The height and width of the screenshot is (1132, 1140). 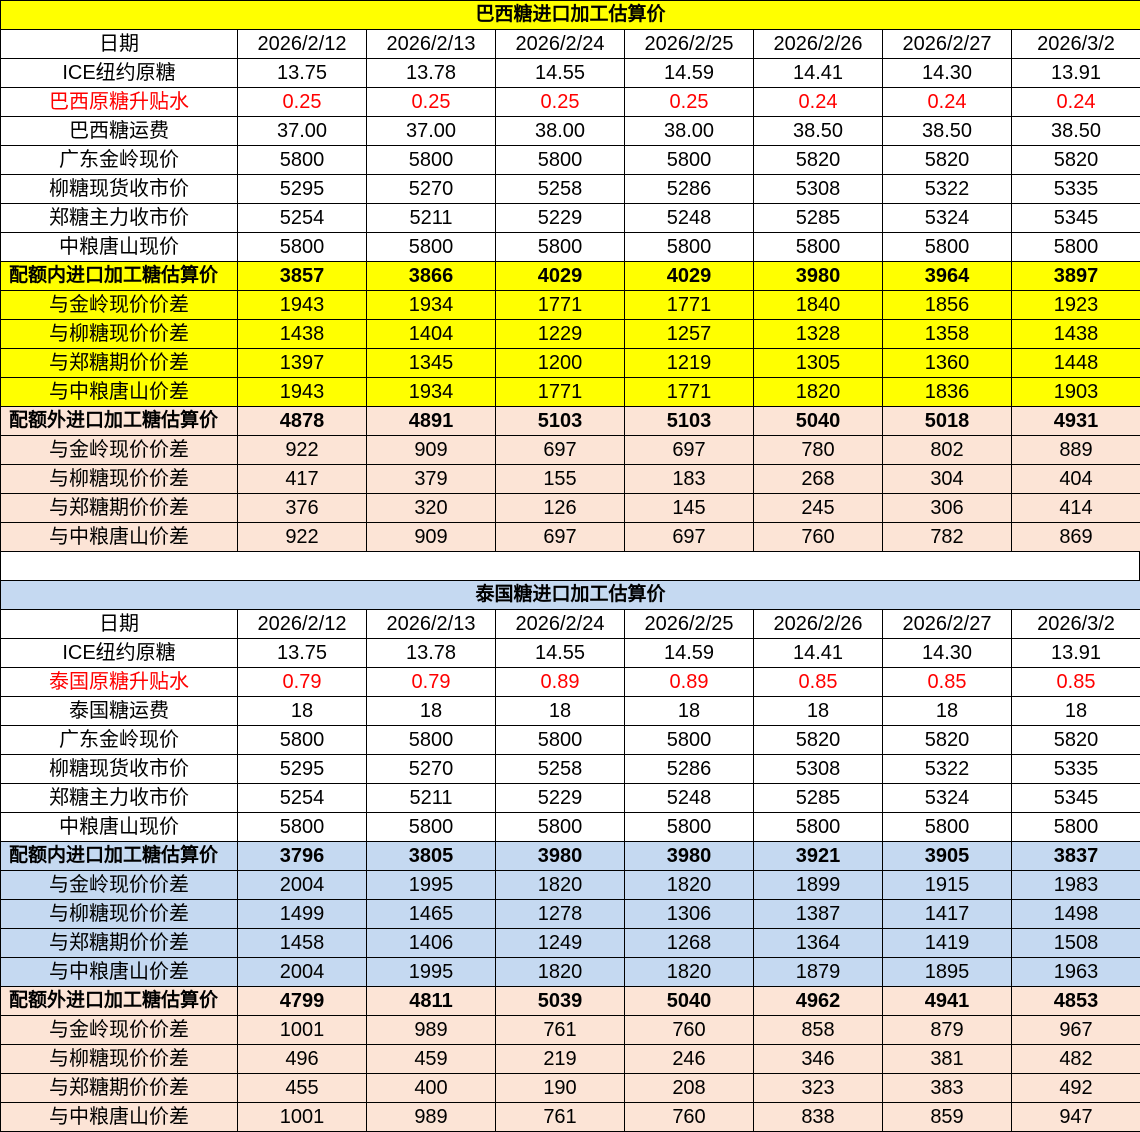 What do you see at coordinates (689, 1030) in the screenshot?
I see `value-cell: 760` at bounding box center [689, 1030].